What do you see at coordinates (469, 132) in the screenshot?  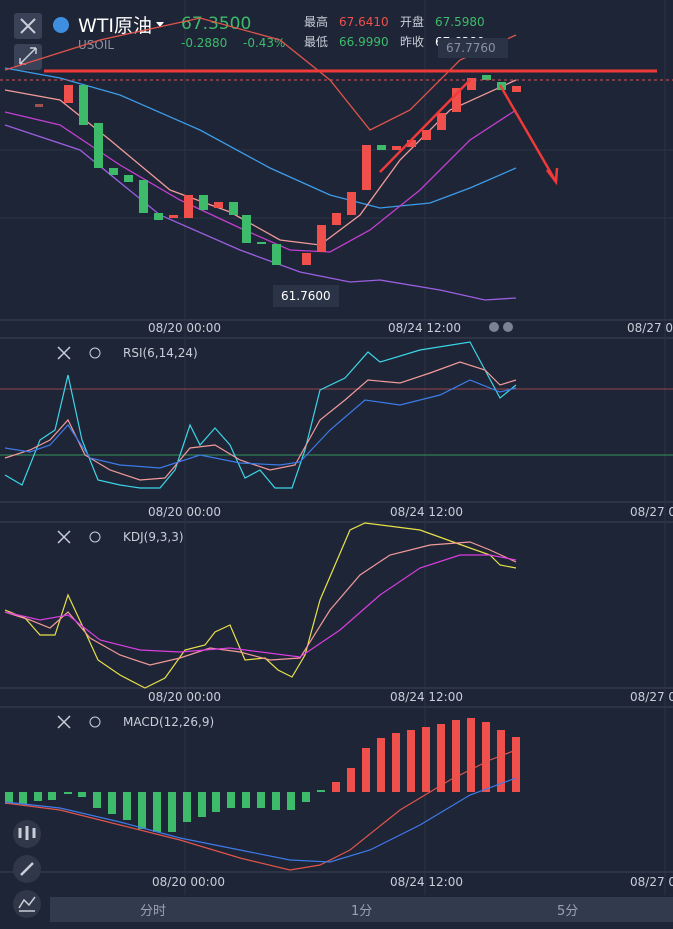 I see `drawn-arrow` at bounding box center [469, 132].